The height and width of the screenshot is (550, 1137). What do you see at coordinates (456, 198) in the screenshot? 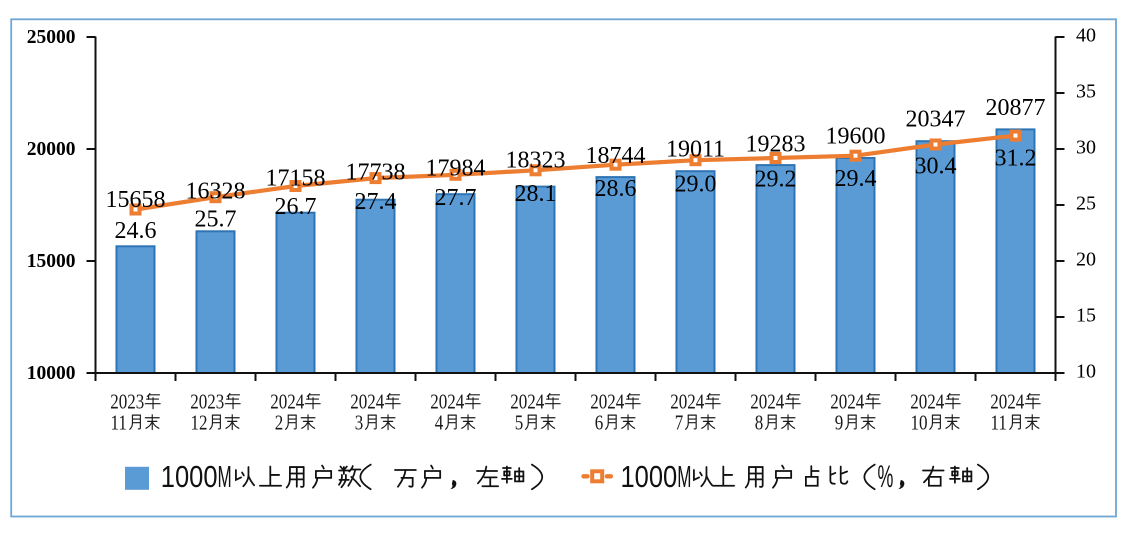
I see `svg-text: 27.7` at bounding box center [456, 198].